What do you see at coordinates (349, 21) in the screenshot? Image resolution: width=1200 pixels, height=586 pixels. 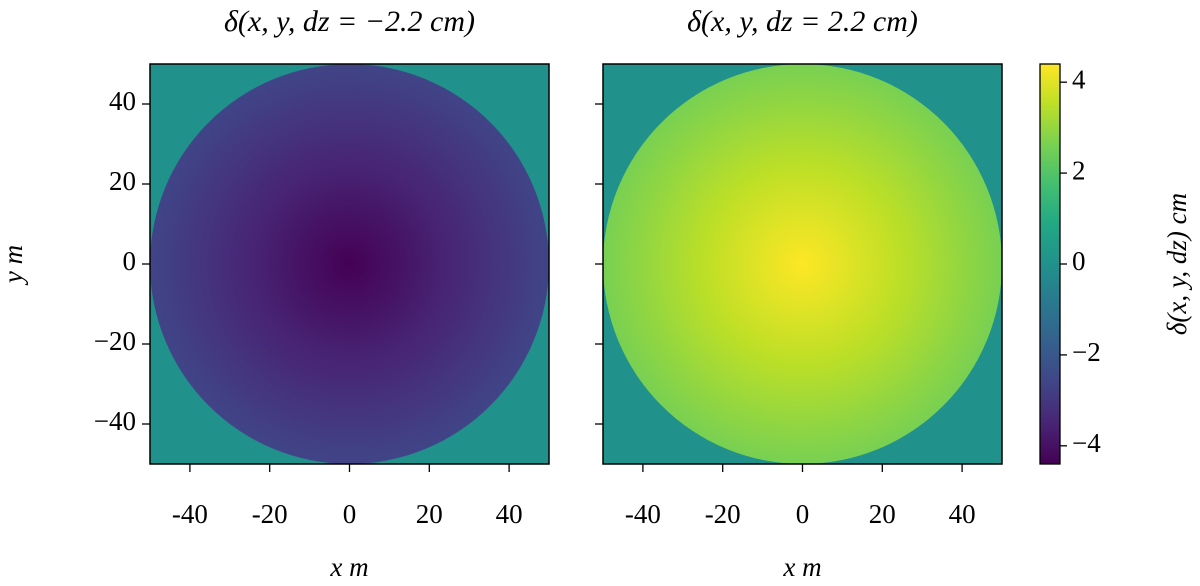 I see `chart-title: δ(x, y, dz = −2.2 cm)` at bounding box center [349, 21].